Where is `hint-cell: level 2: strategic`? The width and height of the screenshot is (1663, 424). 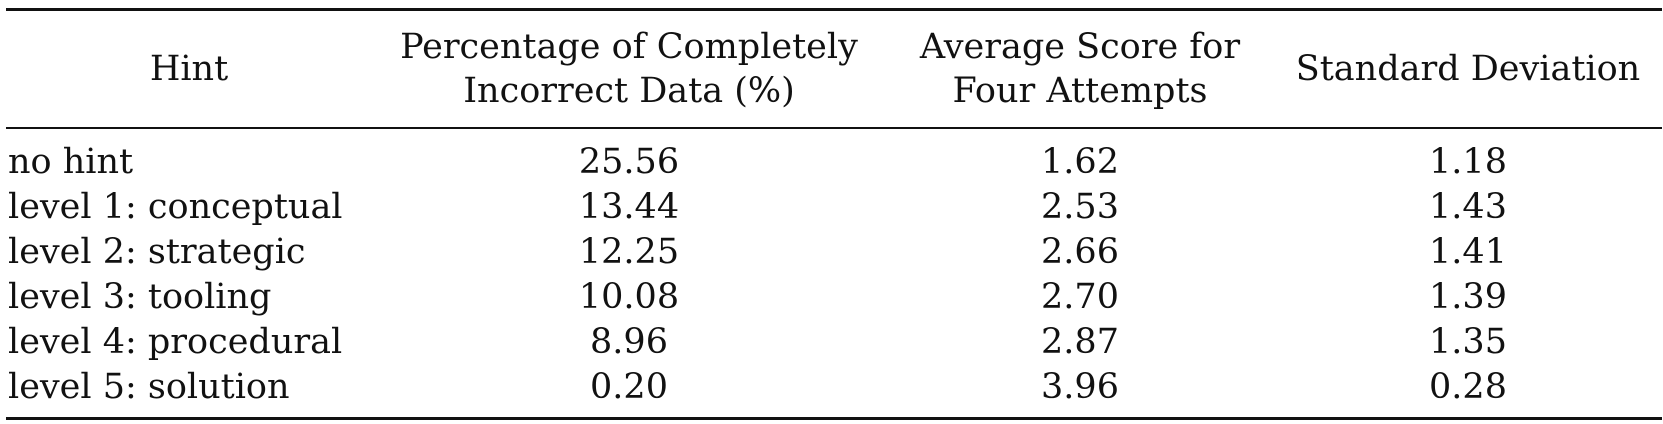 hint-cell: level 2: strategic is located at coordinates (157, 251).